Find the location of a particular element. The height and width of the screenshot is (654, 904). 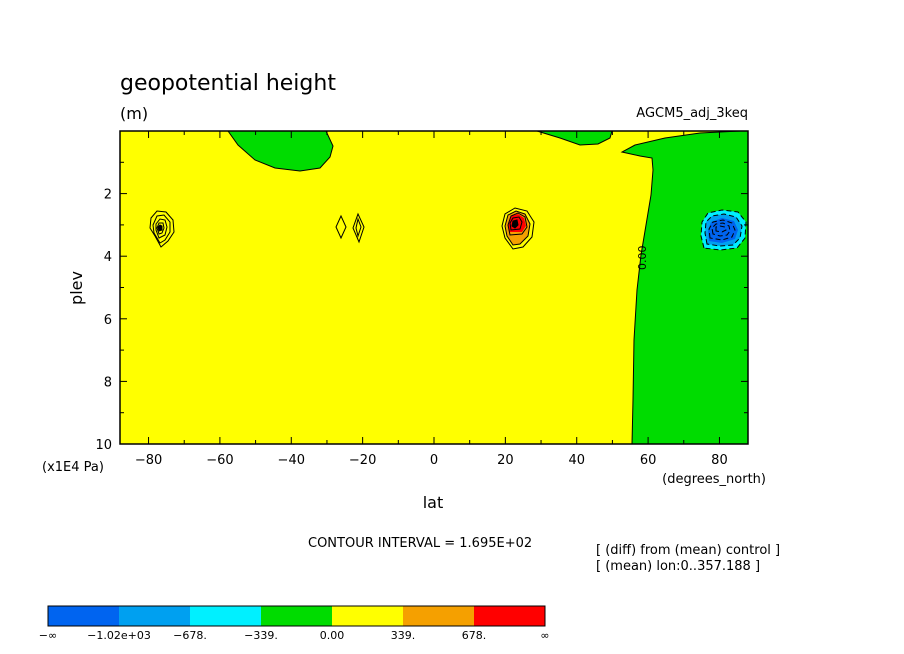

contour-interval: CONTOUR INTERVAL = 1.695E+02 is located at coordinates (420, 543).